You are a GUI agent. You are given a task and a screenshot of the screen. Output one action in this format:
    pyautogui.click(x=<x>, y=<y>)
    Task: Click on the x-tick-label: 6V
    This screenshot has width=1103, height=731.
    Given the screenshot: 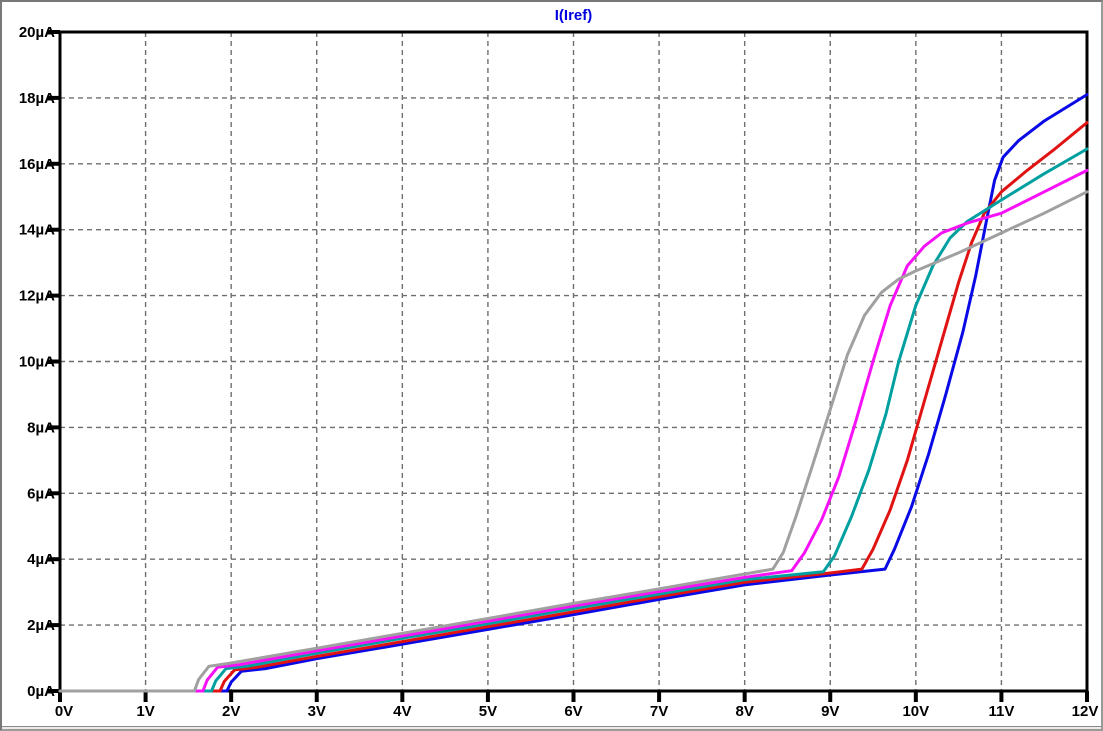 What is the action you would take?
    pyautogui.click(x=573, y=711)
    